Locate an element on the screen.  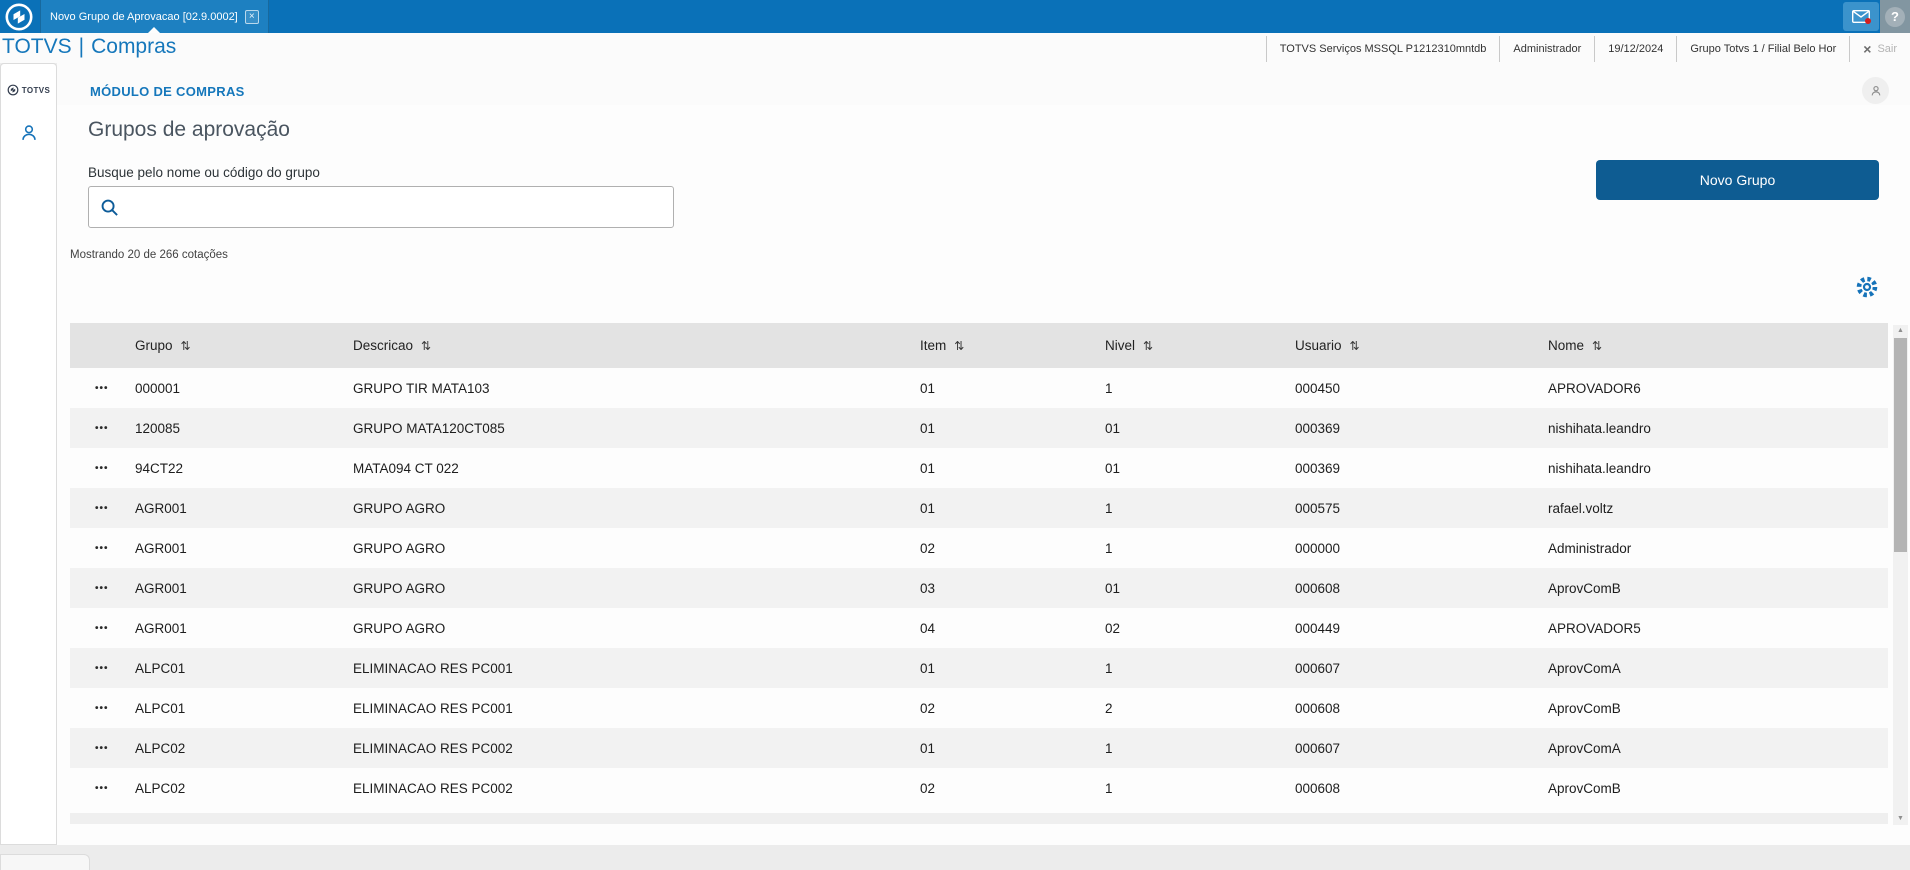
column-header-grupo: Grupo ⇅ is located at coordinates (244, 345).